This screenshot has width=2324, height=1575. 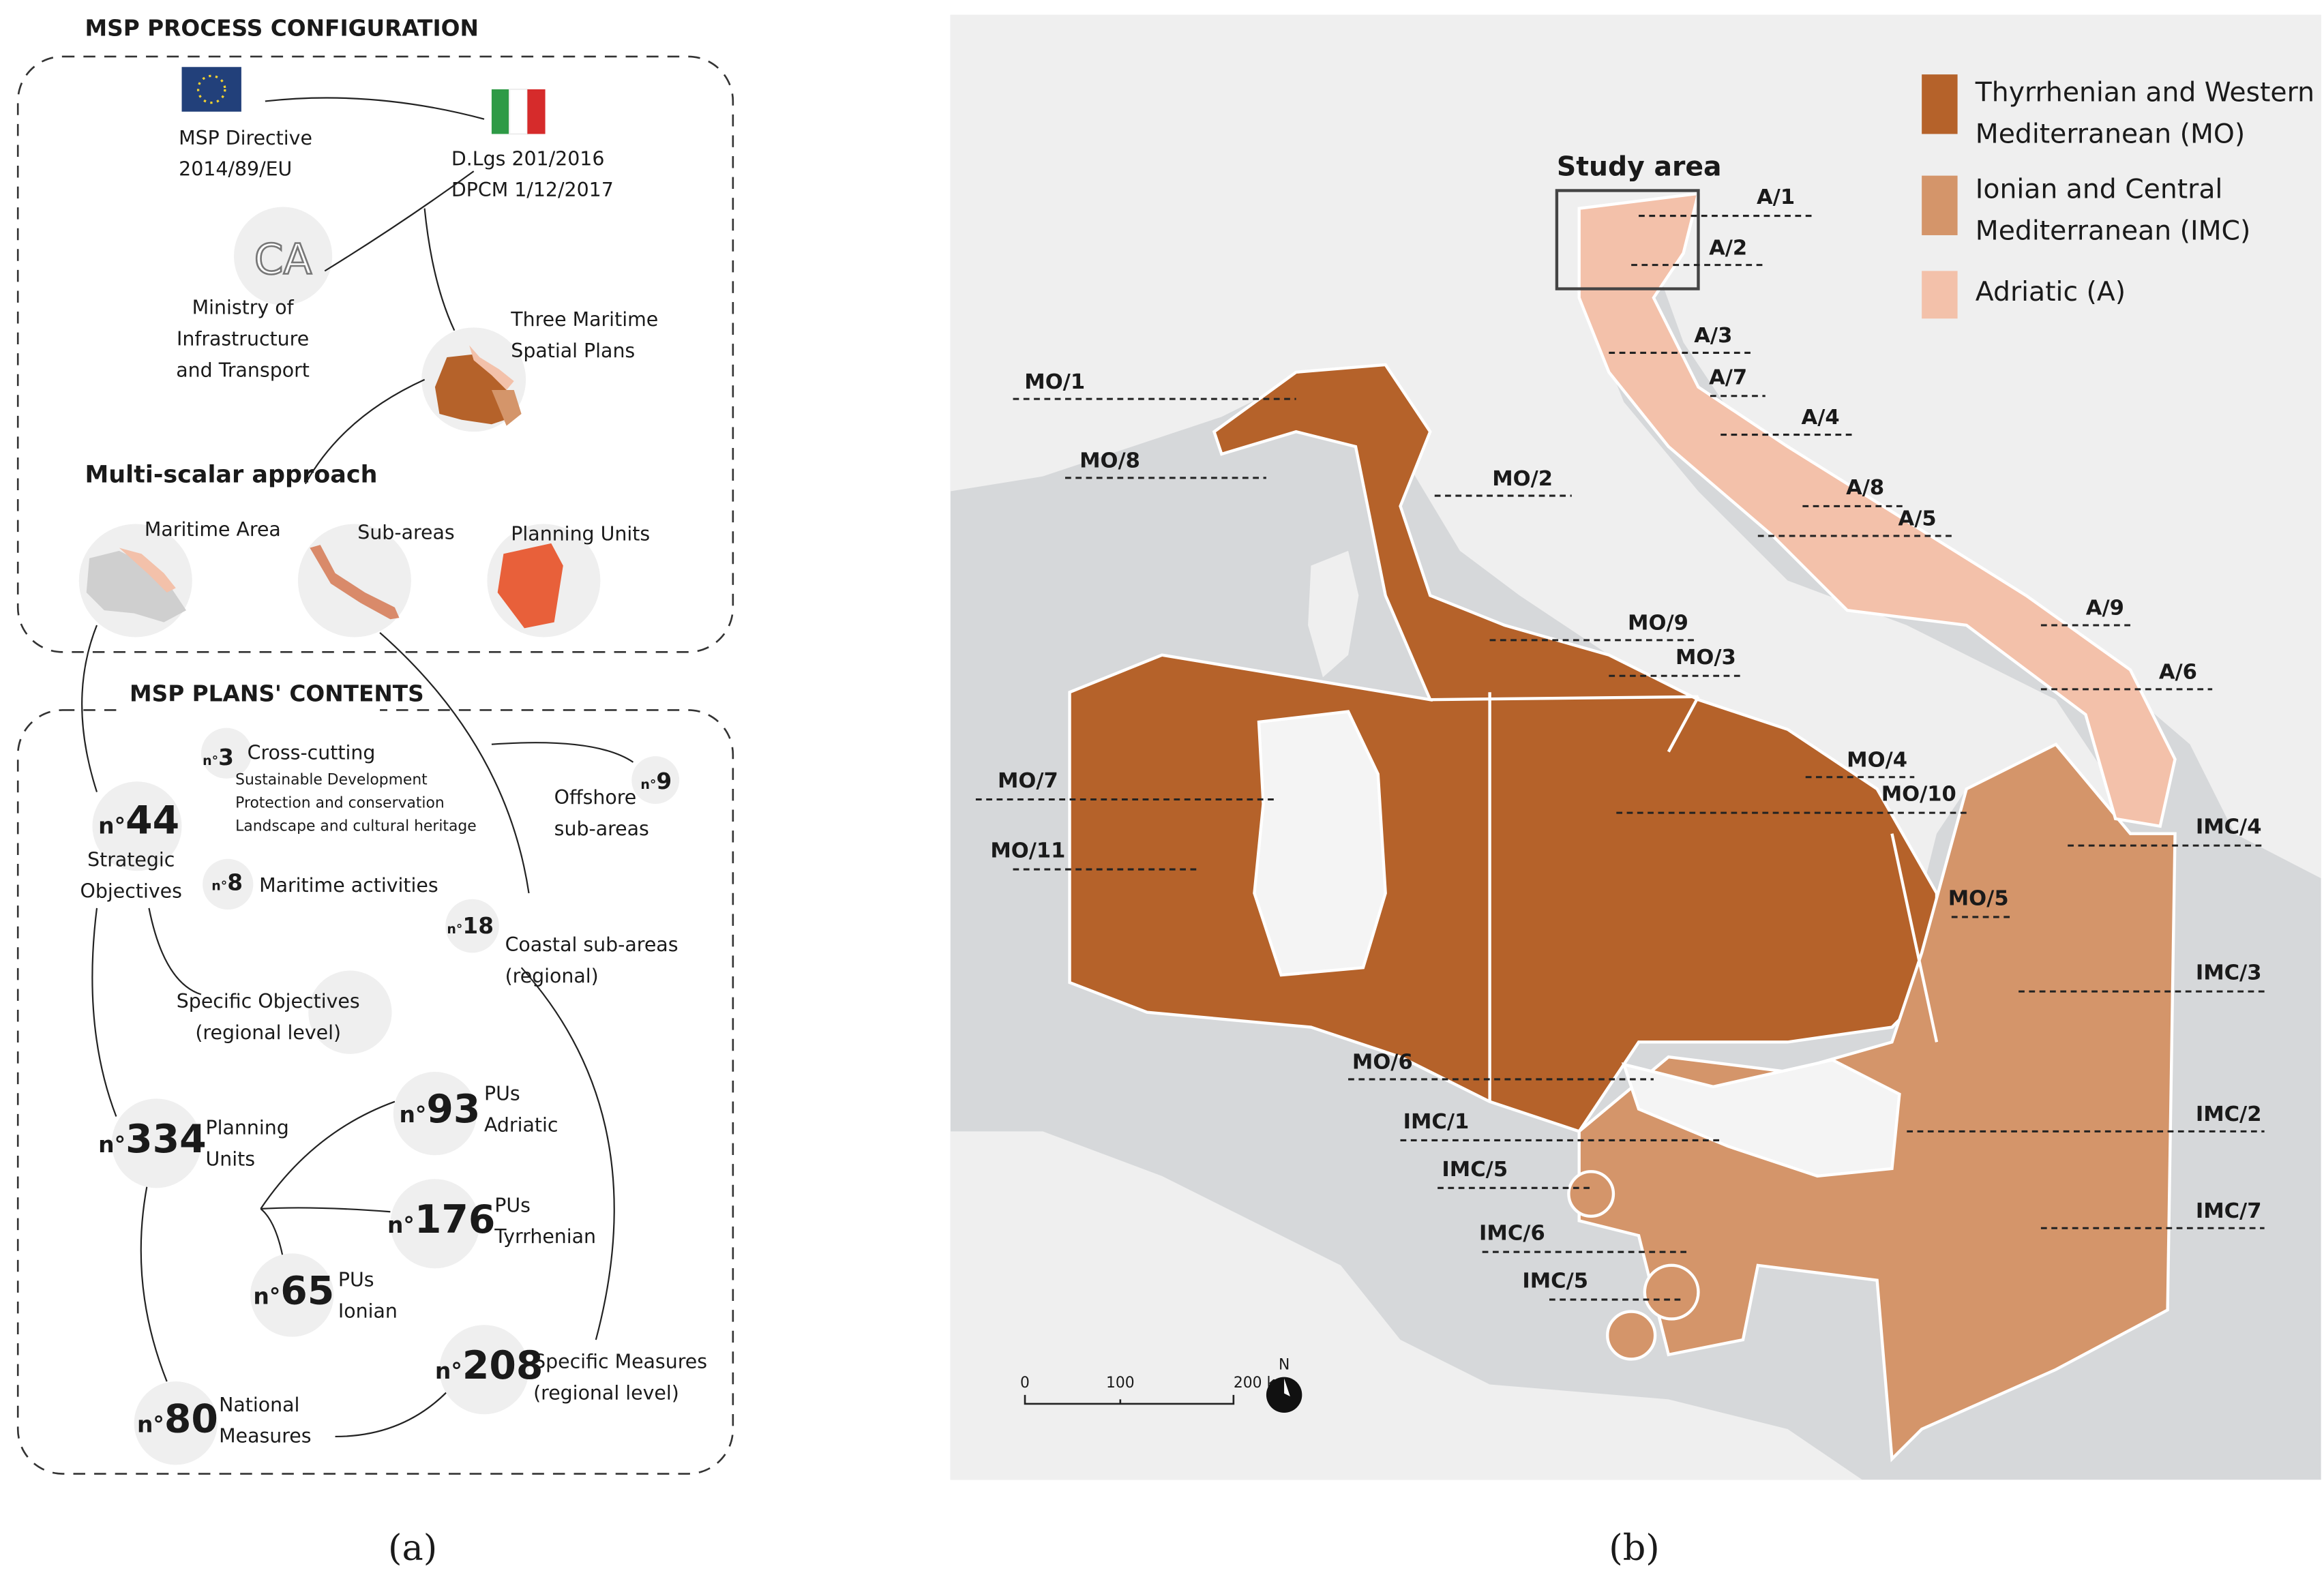 I want to click on count: n°208, so click(x=489, y=1365).